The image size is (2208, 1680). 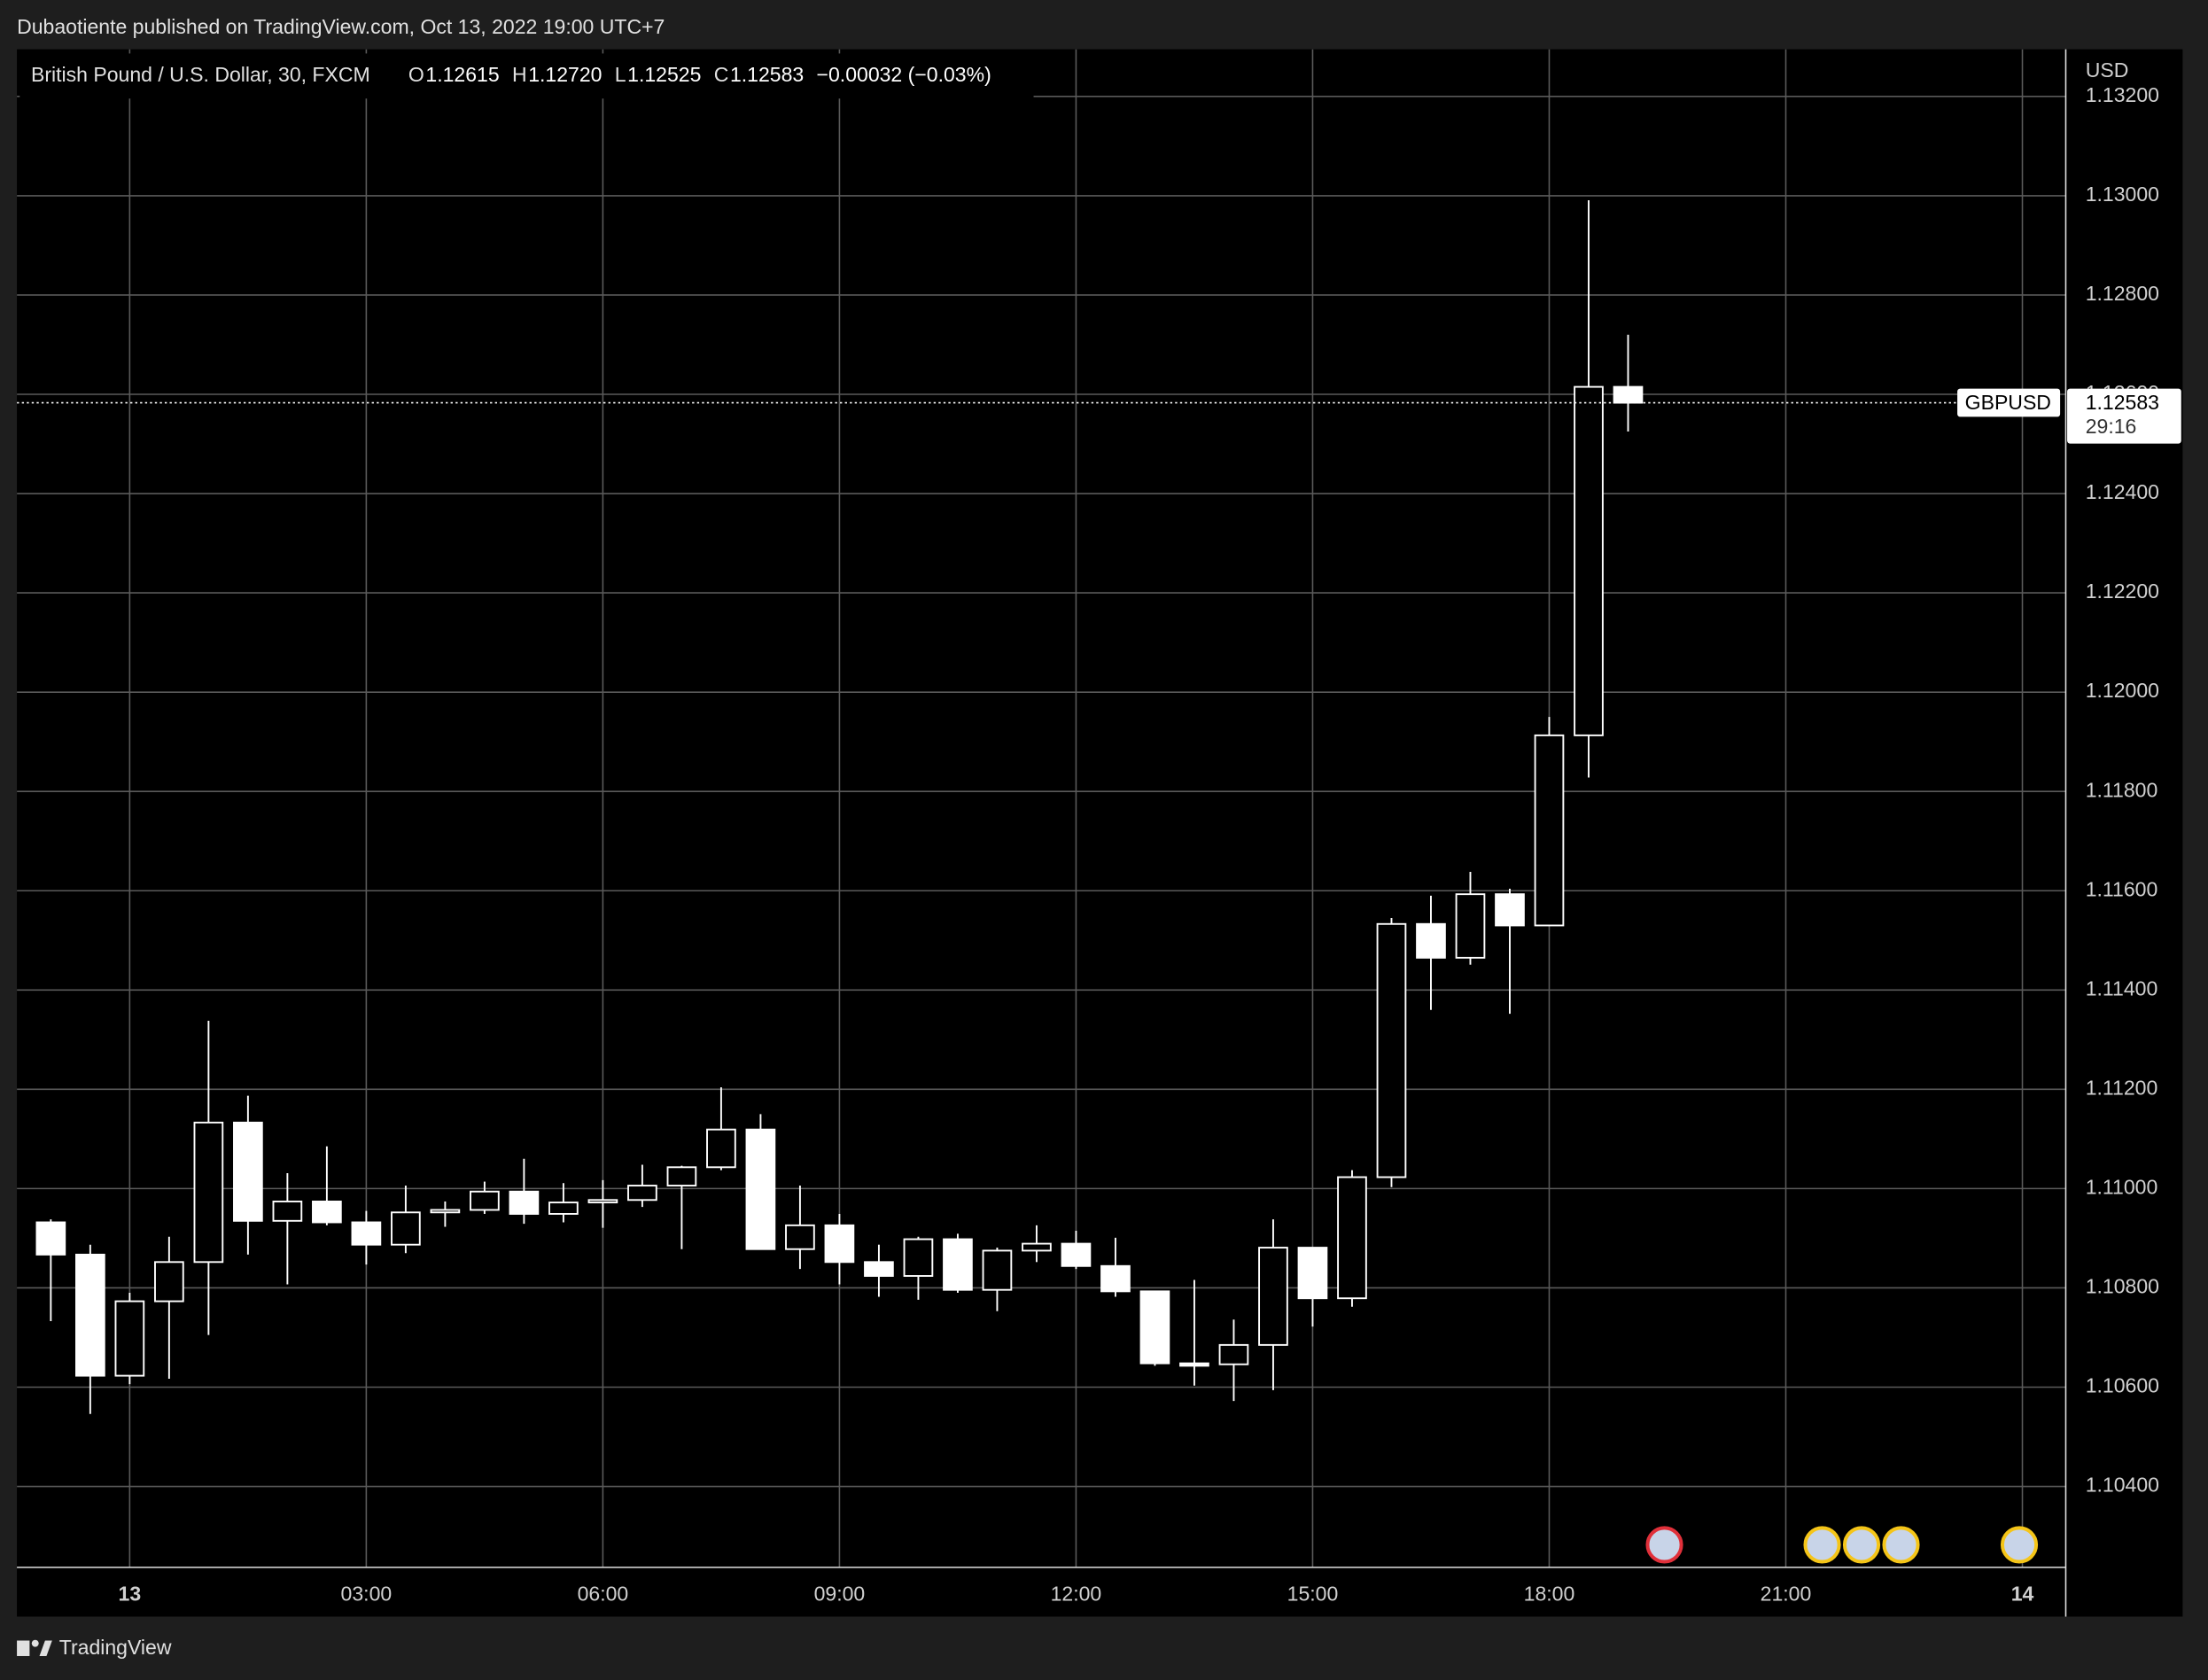 I want to click on y-tick-label: 1.10800, so click(x=2122, y=1286).